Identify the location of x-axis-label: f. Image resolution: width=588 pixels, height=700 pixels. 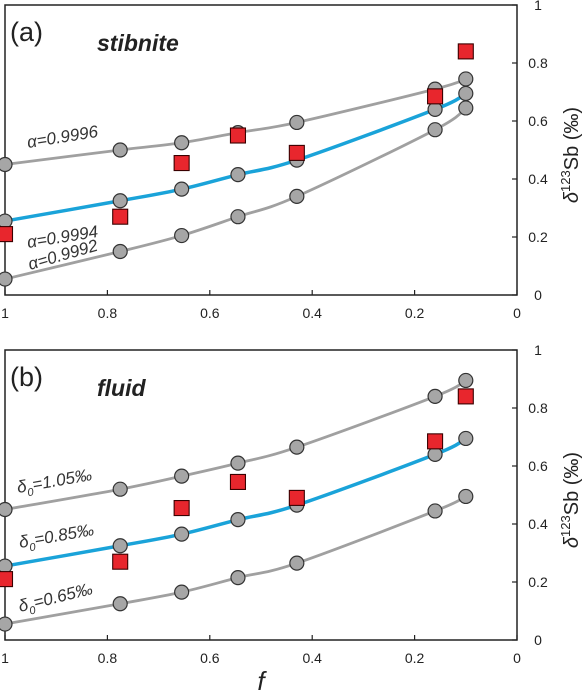
(262, 681).